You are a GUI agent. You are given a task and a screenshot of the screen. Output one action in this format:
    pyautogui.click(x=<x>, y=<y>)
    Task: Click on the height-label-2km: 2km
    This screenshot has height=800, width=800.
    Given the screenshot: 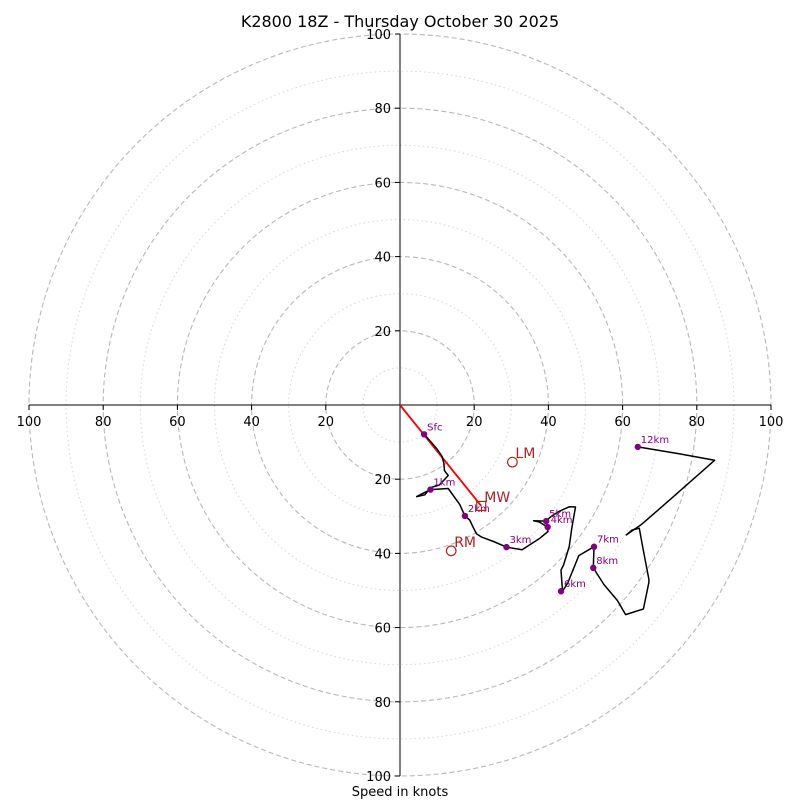 What is the action you would take?
    pyautogui.click(x=479, y=509)
    